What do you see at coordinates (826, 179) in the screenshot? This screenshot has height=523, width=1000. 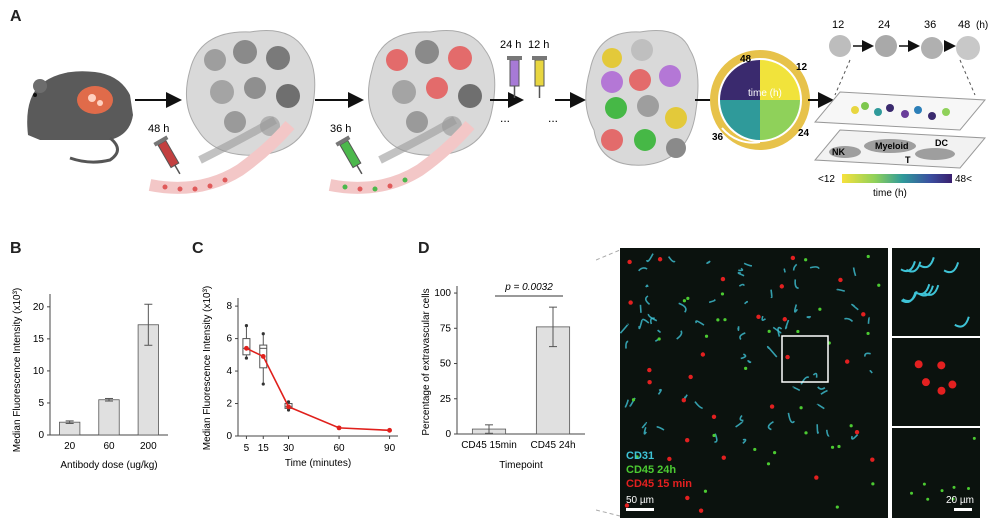 I see `colorbar-min: <12` at bounding box center [826, 179].